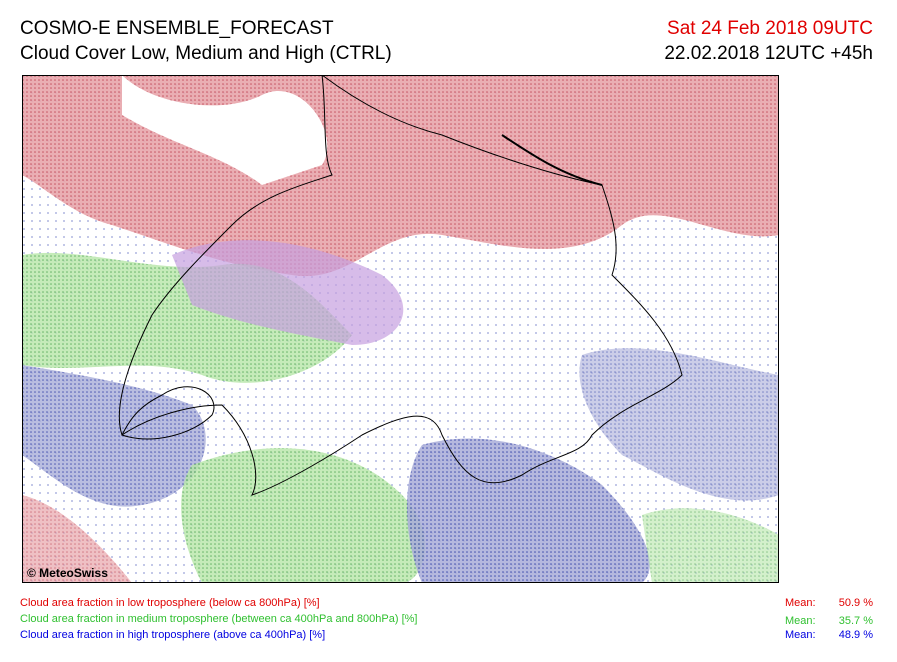  I want to click on valid-time: Sat 24 Feb 2018 09UTC, so click(770, 28).